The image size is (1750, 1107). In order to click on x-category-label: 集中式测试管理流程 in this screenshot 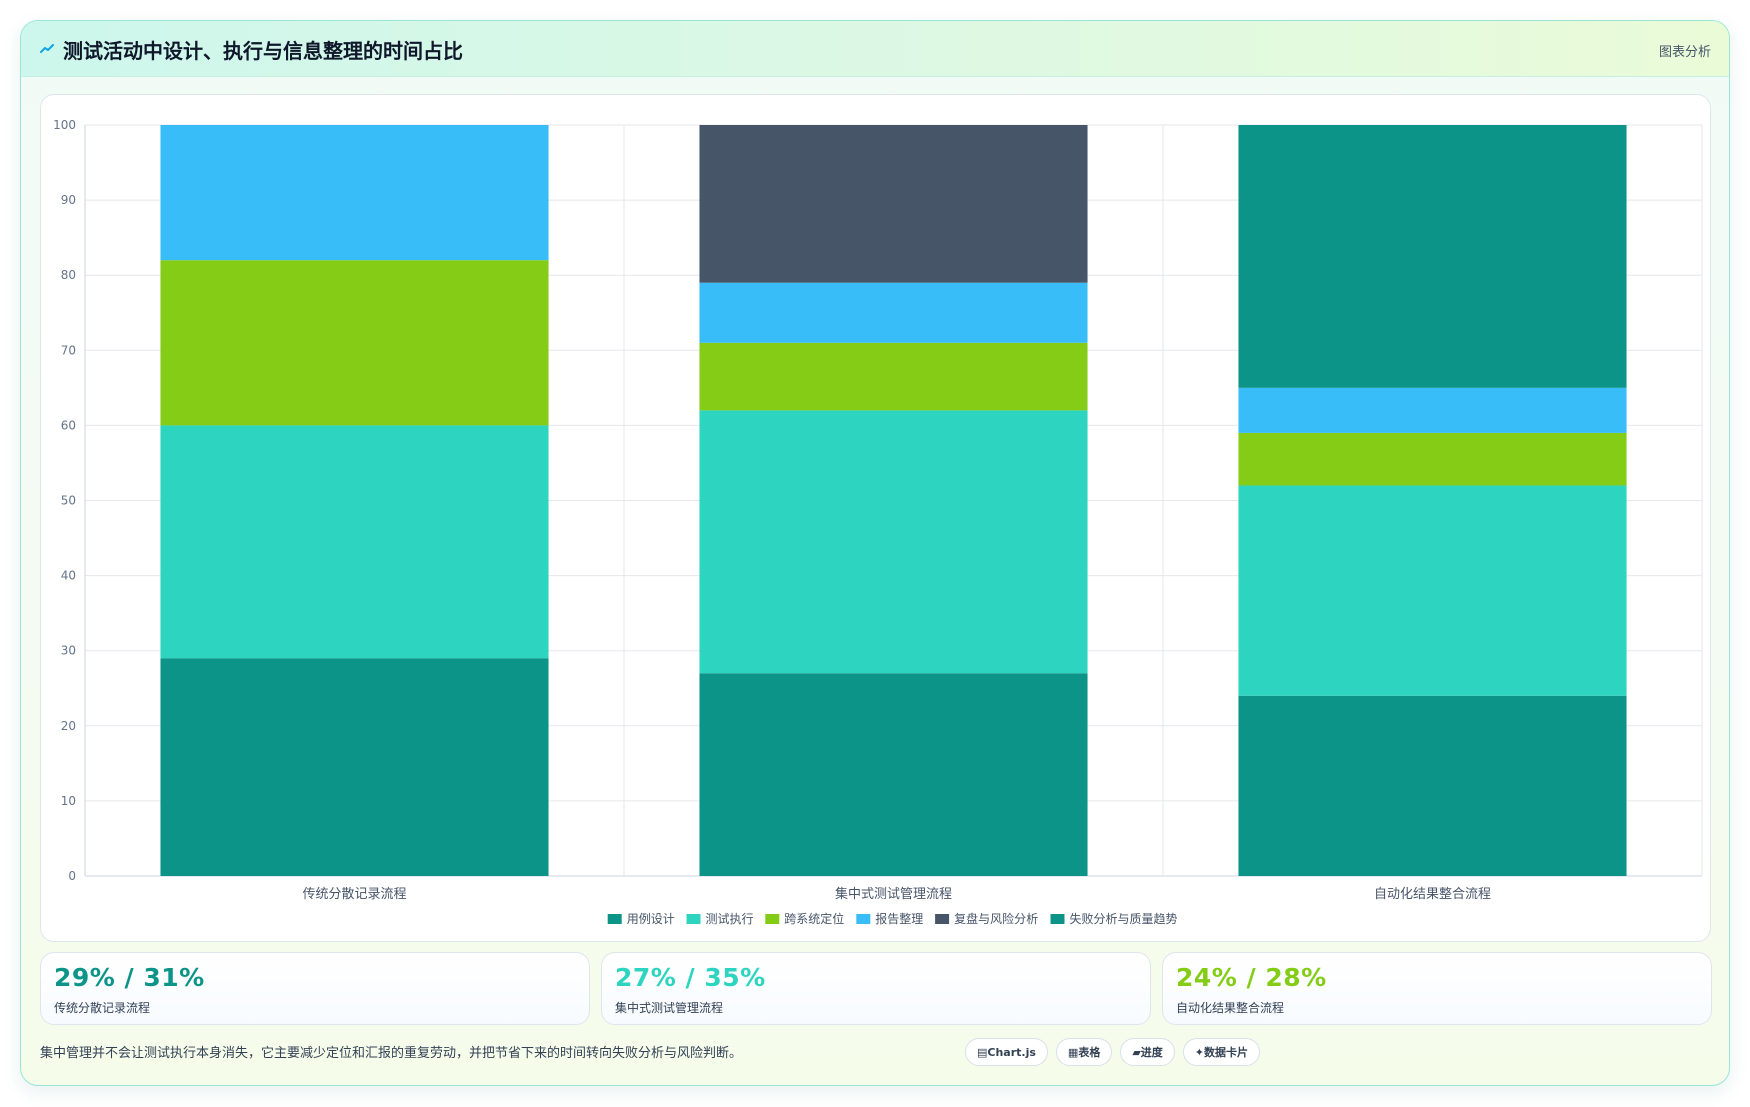, I will do `click(893, 894)`.